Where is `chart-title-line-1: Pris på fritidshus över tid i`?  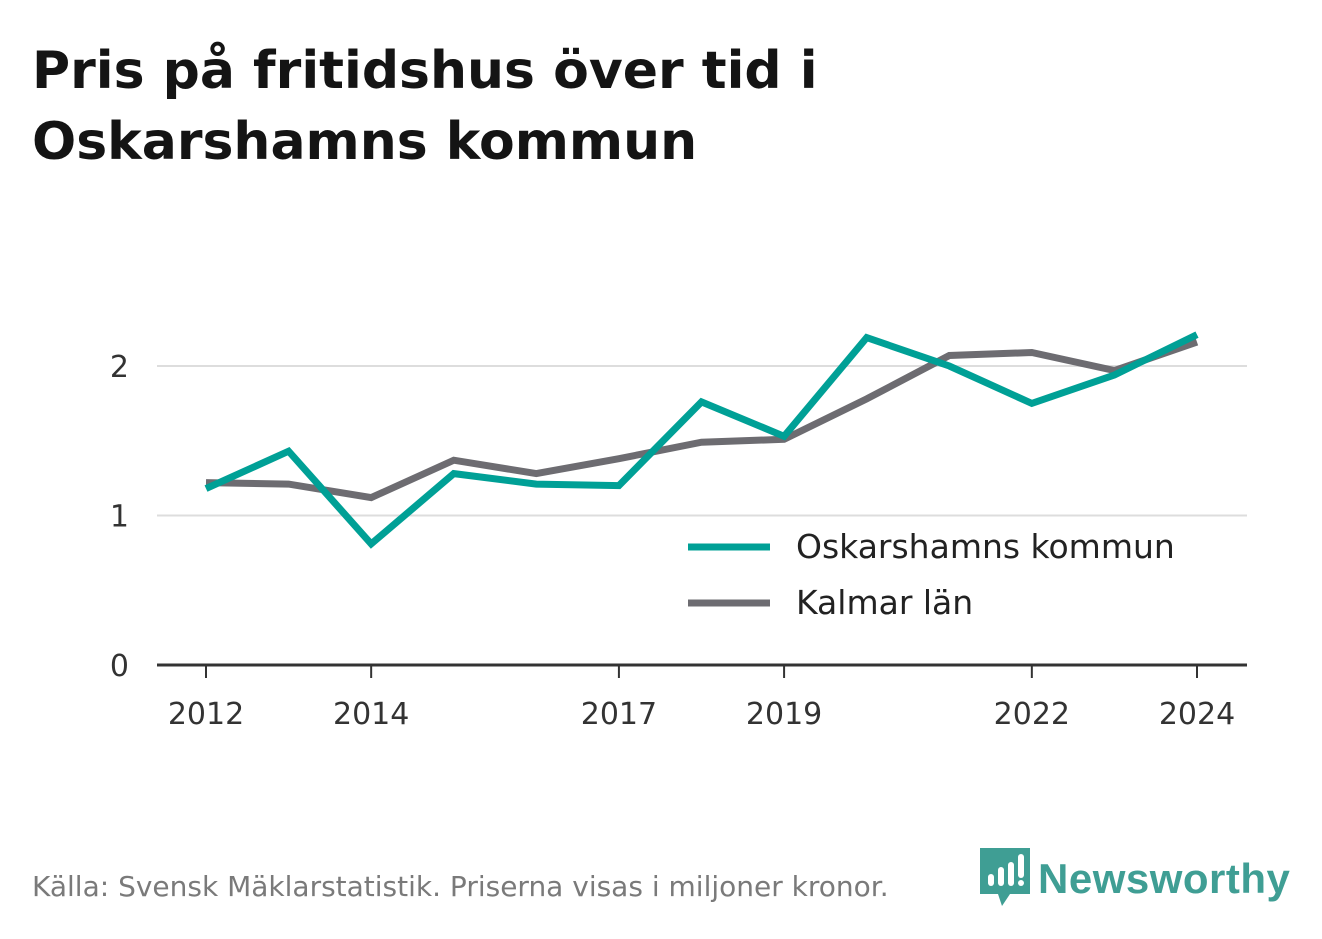 chart-title-line-1: Pris på fritidshus över tid i is located at coordinates (425, 71).